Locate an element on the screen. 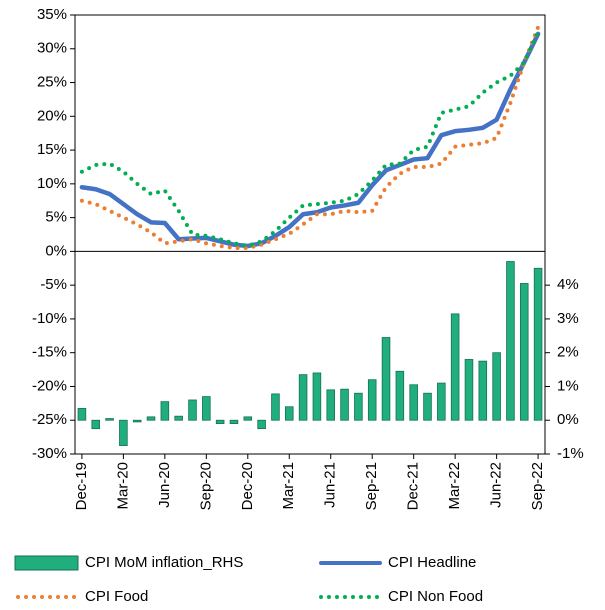  y-tick-label: -30% is located at coordinates (49, 453).